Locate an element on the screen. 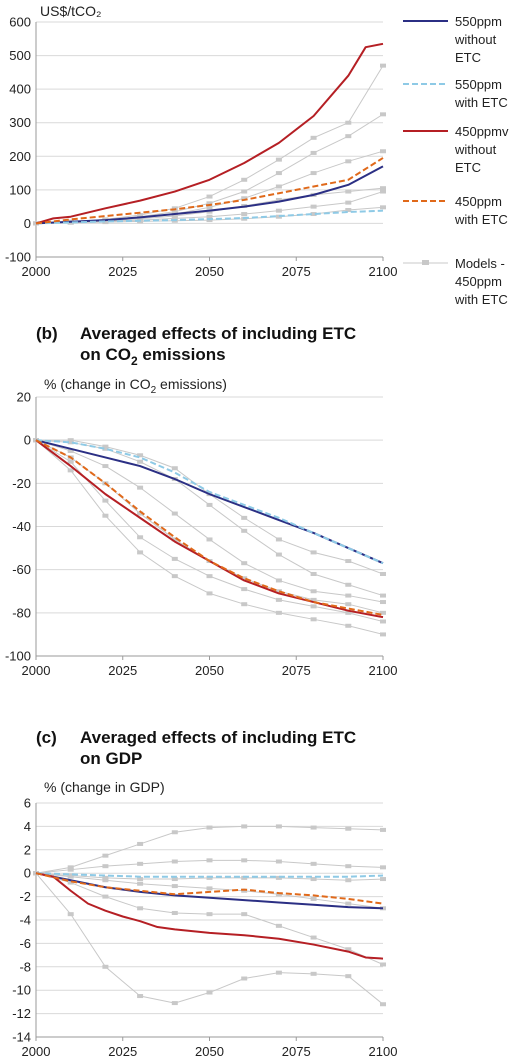  panel-c-y-tick-label: -8 is located at coordinates (25, 966).